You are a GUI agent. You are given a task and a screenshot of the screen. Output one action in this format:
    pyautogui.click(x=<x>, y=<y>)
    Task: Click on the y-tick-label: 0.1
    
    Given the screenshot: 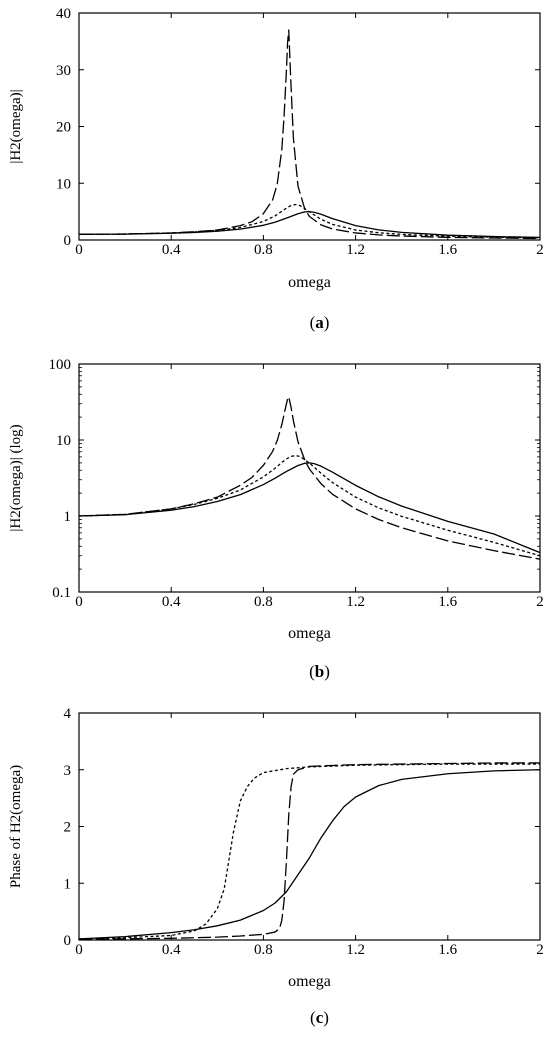 What is the action you would take?
    pyautogui.click(x=61, y=593)
    